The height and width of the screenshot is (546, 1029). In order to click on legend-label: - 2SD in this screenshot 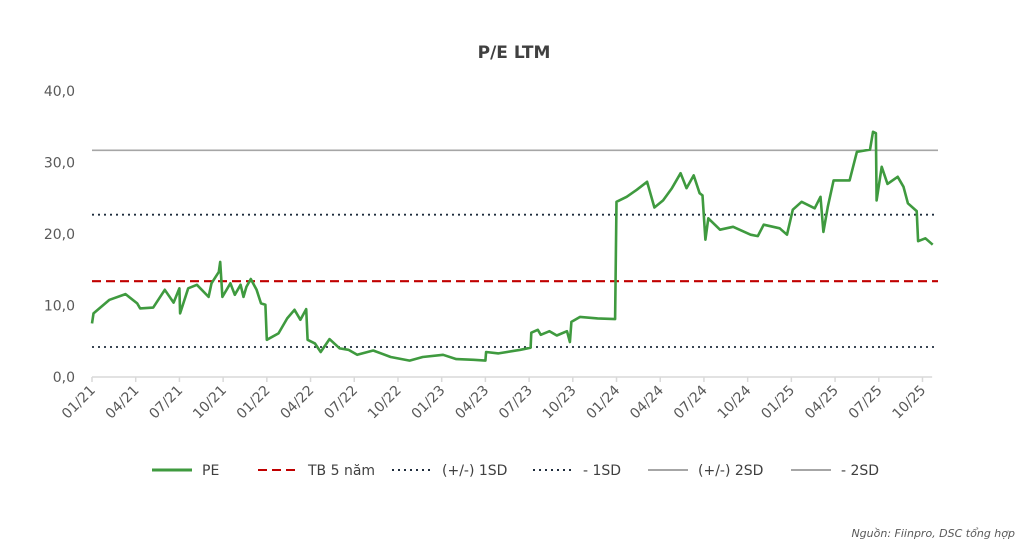, I will do `click(860, 471)`.